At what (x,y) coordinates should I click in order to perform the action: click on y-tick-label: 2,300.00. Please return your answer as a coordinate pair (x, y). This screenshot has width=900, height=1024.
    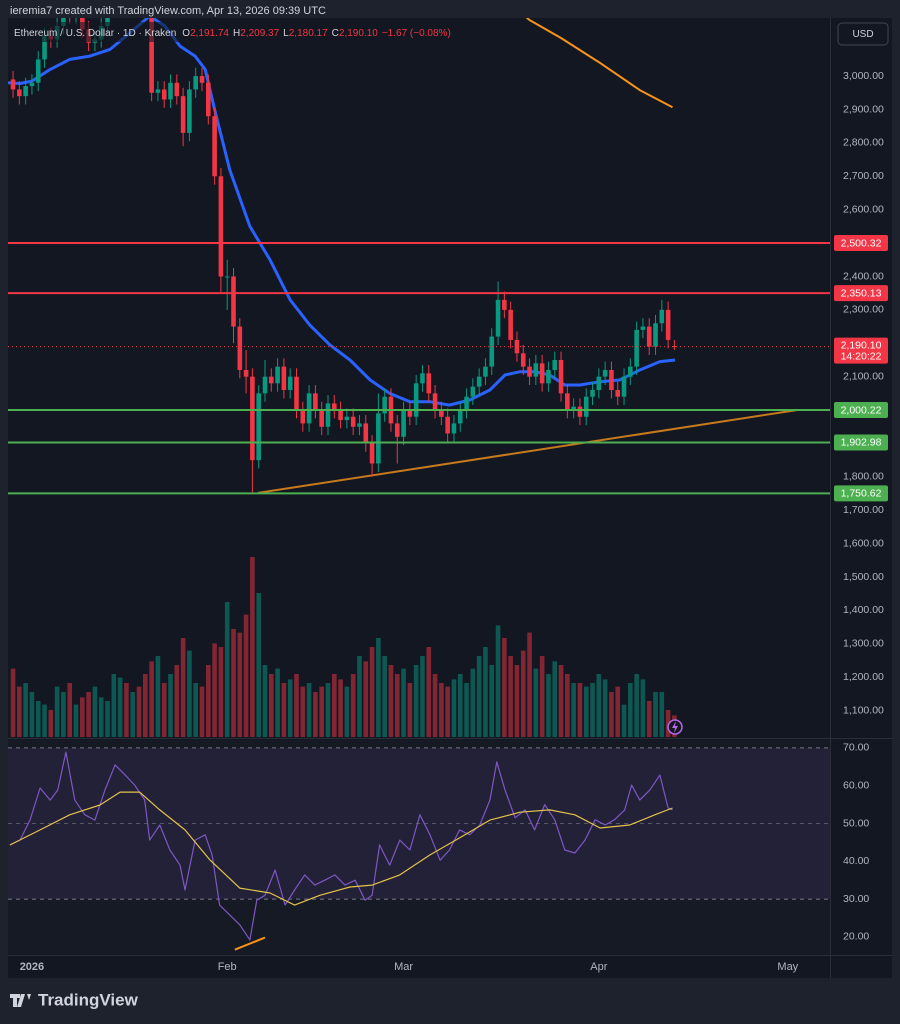
    Looking at the image, I should click on (863, 310).